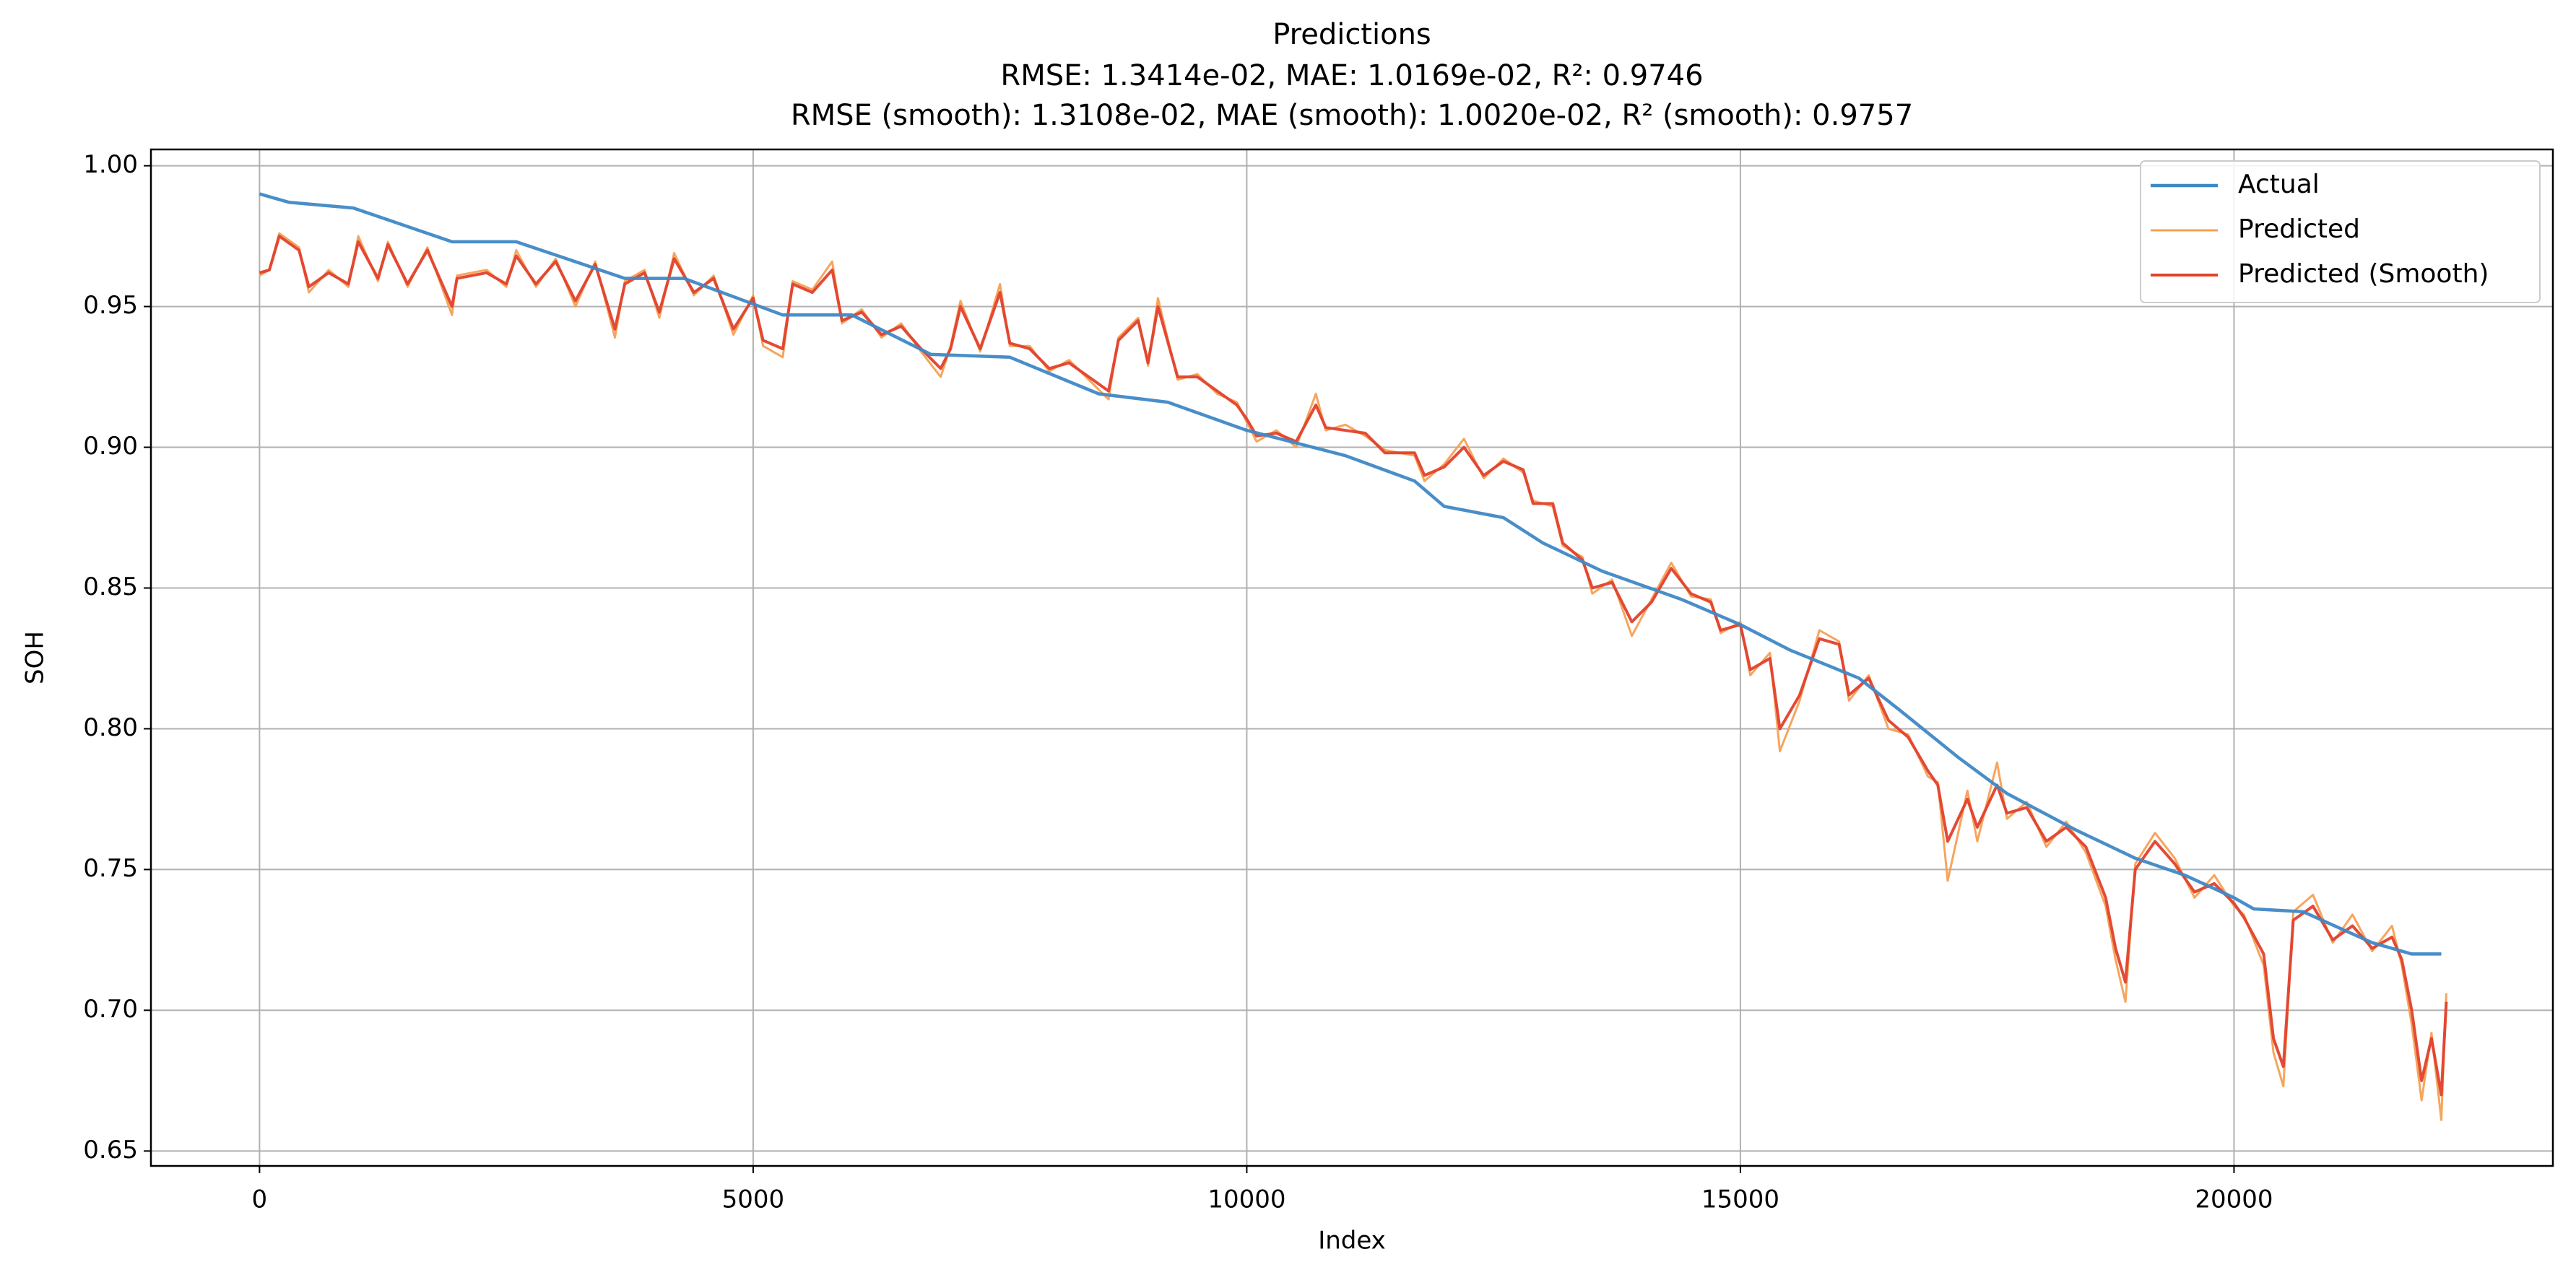 Image resolution: width=2576 pixels, height=1280 pixels. I want to click on y-tick-label: 1.00, so click(110, 164).